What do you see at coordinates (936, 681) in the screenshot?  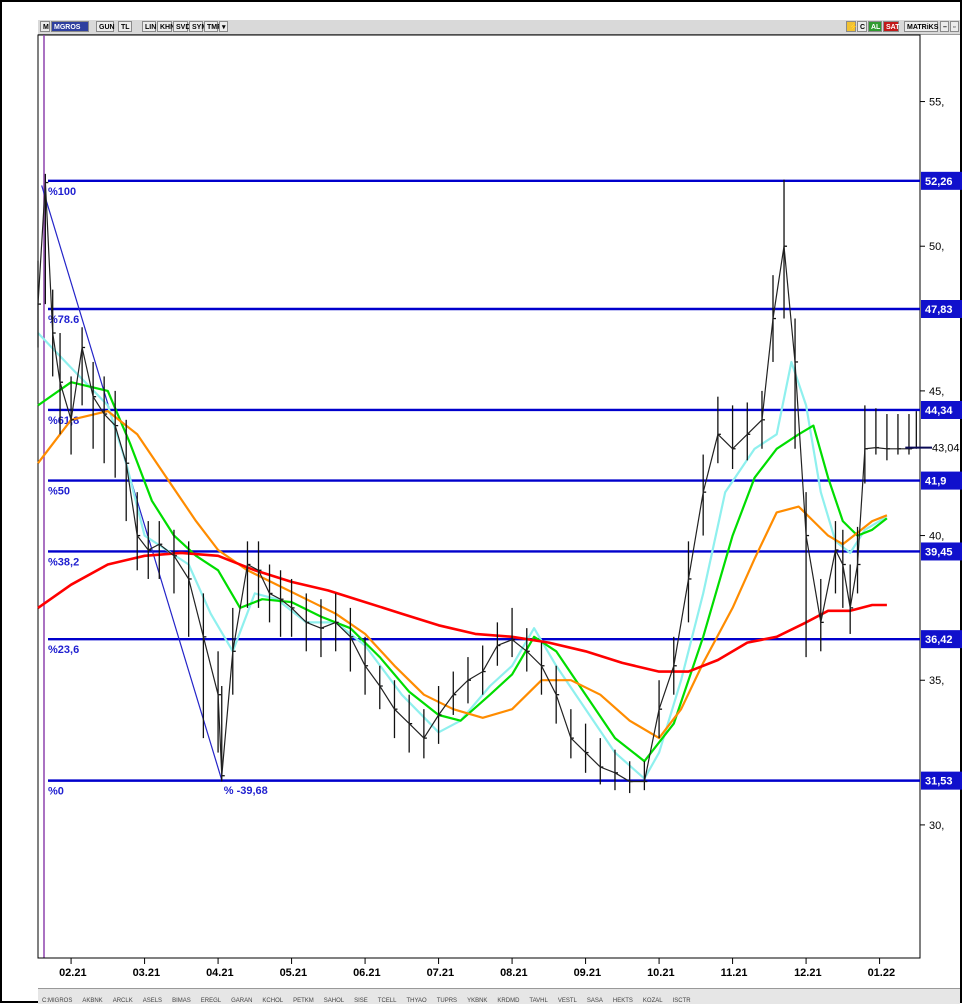 I see `y-tick-label: 35,` at bounding box center [936, 681].